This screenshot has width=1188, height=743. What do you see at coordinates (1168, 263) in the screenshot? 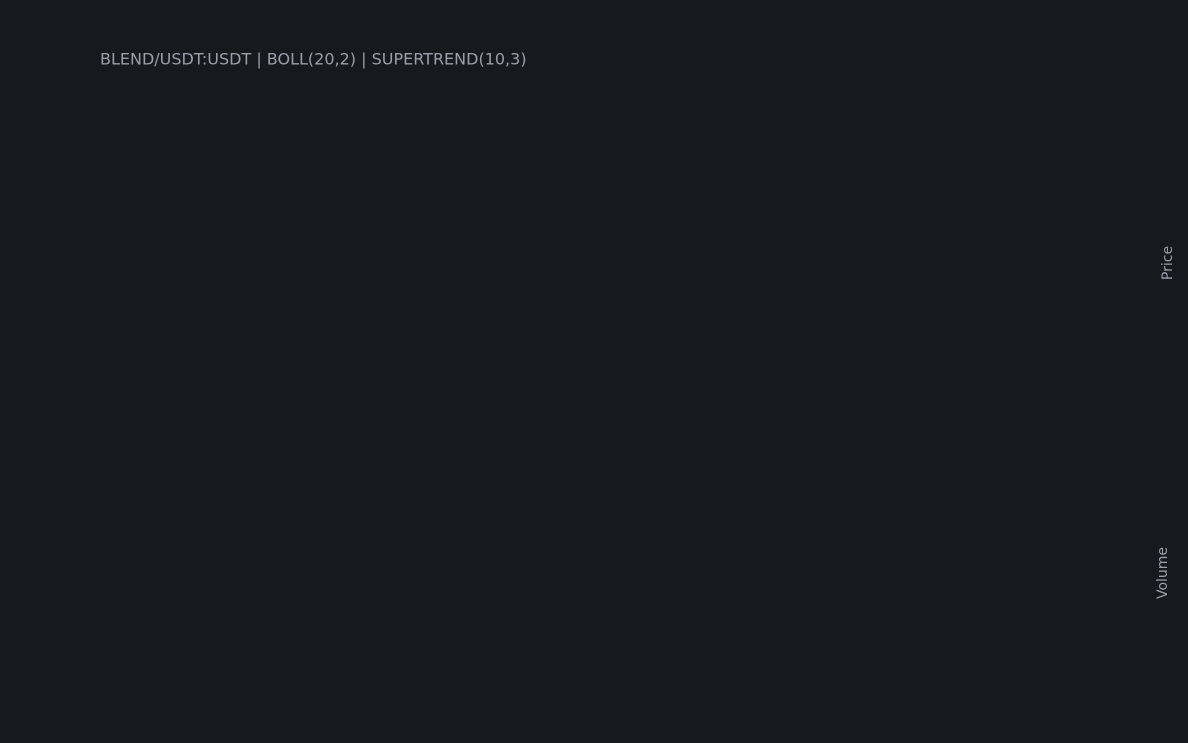
I see `y-axis-label: Price` at bounding box center [1168, 263].